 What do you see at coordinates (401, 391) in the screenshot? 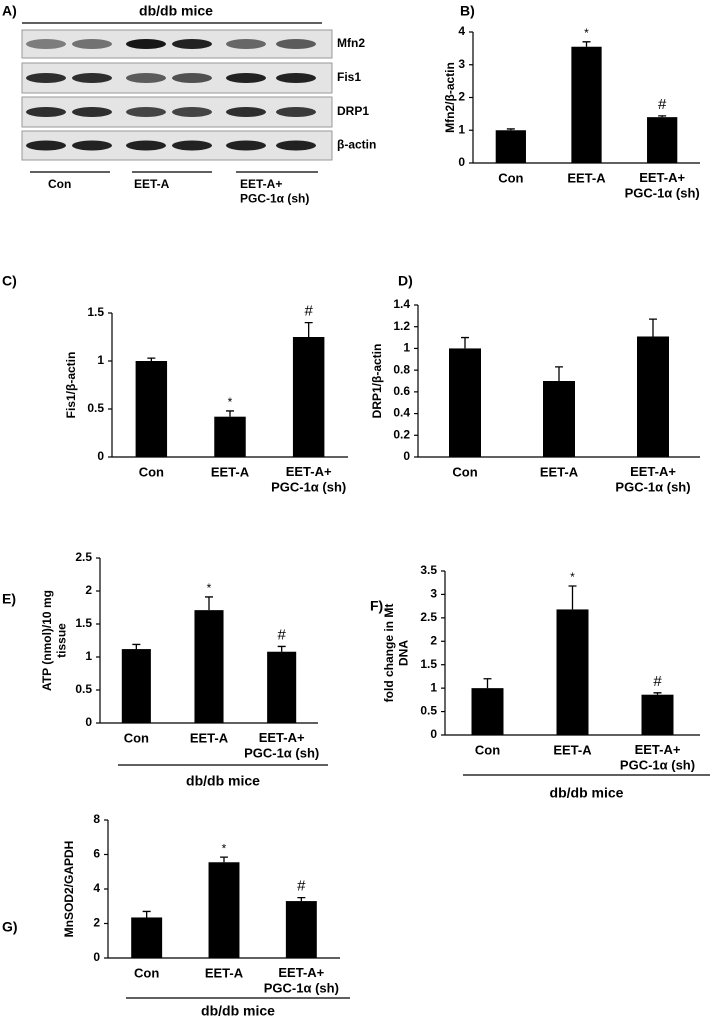
I see `y-tick-label: 0.6` at bounding box center [401, 391].